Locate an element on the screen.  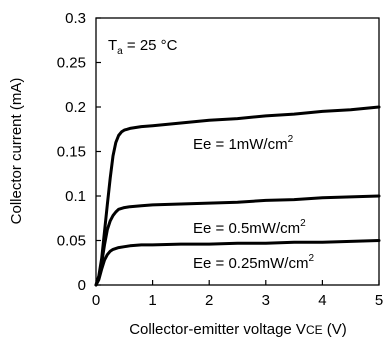
y-tick-label-1: 0.05 is located at coordinates (71, 241).